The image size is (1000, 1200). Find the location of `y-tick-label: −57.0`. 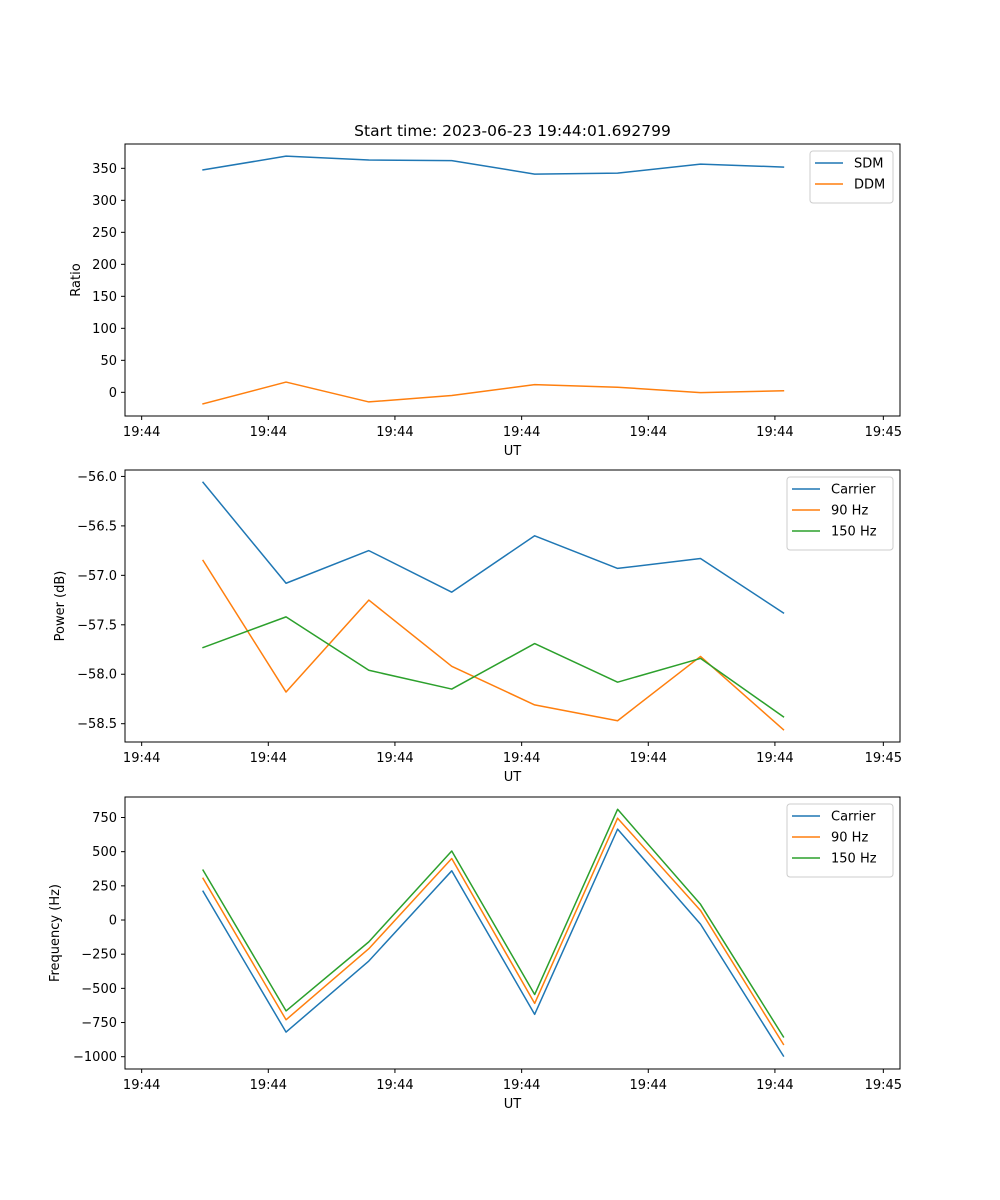

y-tick-label: −57.0 is located at coordinates (97, 576).